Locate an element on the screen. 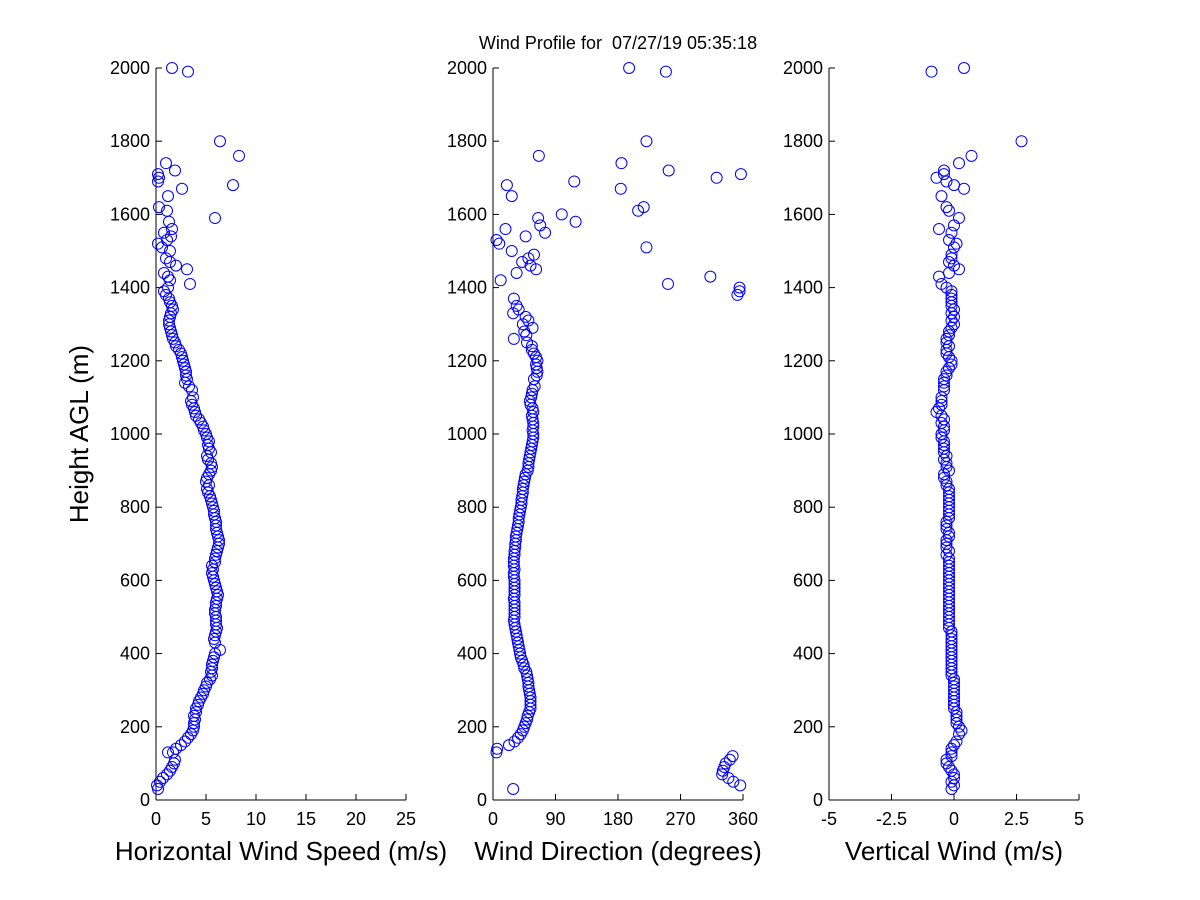 This screenshot has width=1200, height=900. x-tick-label: 0 is located at coordinates (954, 819).